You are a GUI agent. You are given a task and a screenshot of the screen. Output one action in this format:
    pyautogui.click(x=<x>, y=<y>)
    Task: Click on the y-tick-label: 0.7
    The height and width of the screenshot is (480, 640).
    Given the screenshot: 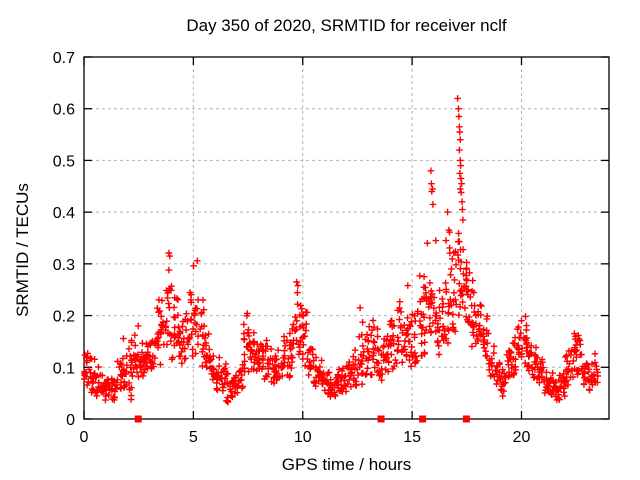 What is the action you would take?
    pyautogui.click(x=64, y=58)
    